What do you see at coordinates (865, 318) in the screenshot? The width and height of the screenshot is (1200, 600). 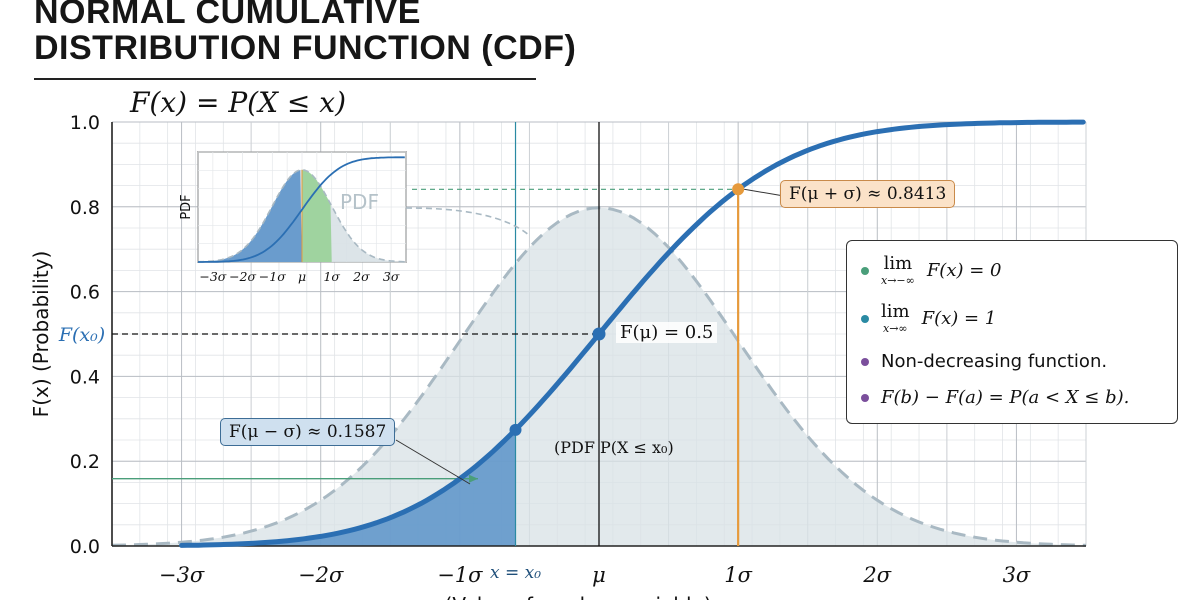 I see `legend-dot-teal` at bounding box center [865, 318].